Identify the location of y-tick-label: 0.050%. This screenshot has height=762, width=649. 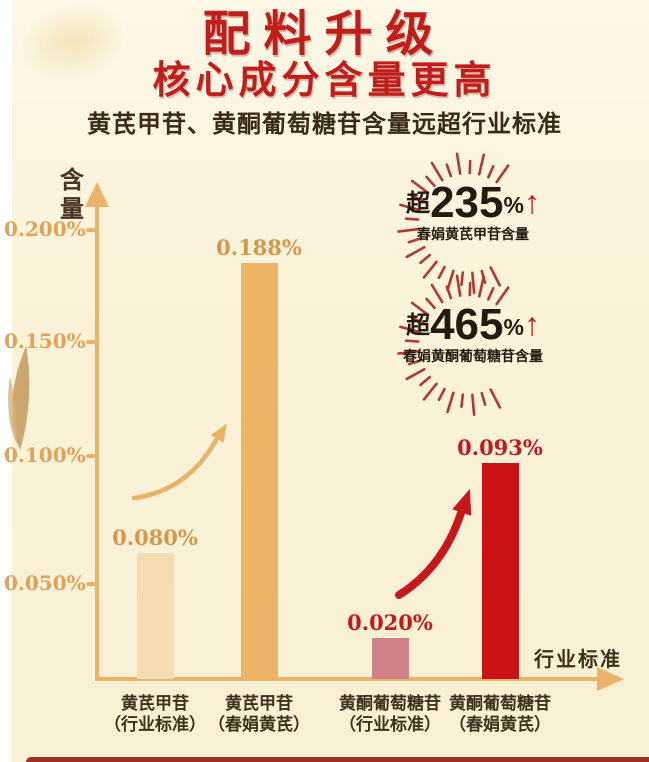
(45, 583).